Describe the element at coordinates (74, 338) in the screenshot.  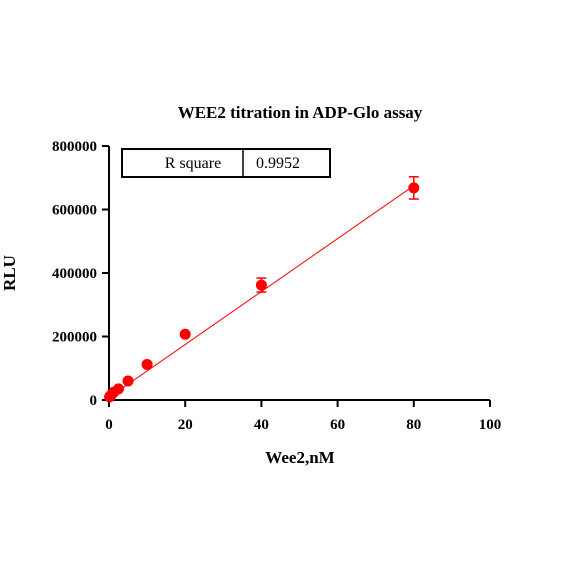
I see `y-tick-label: 200000` at that location.